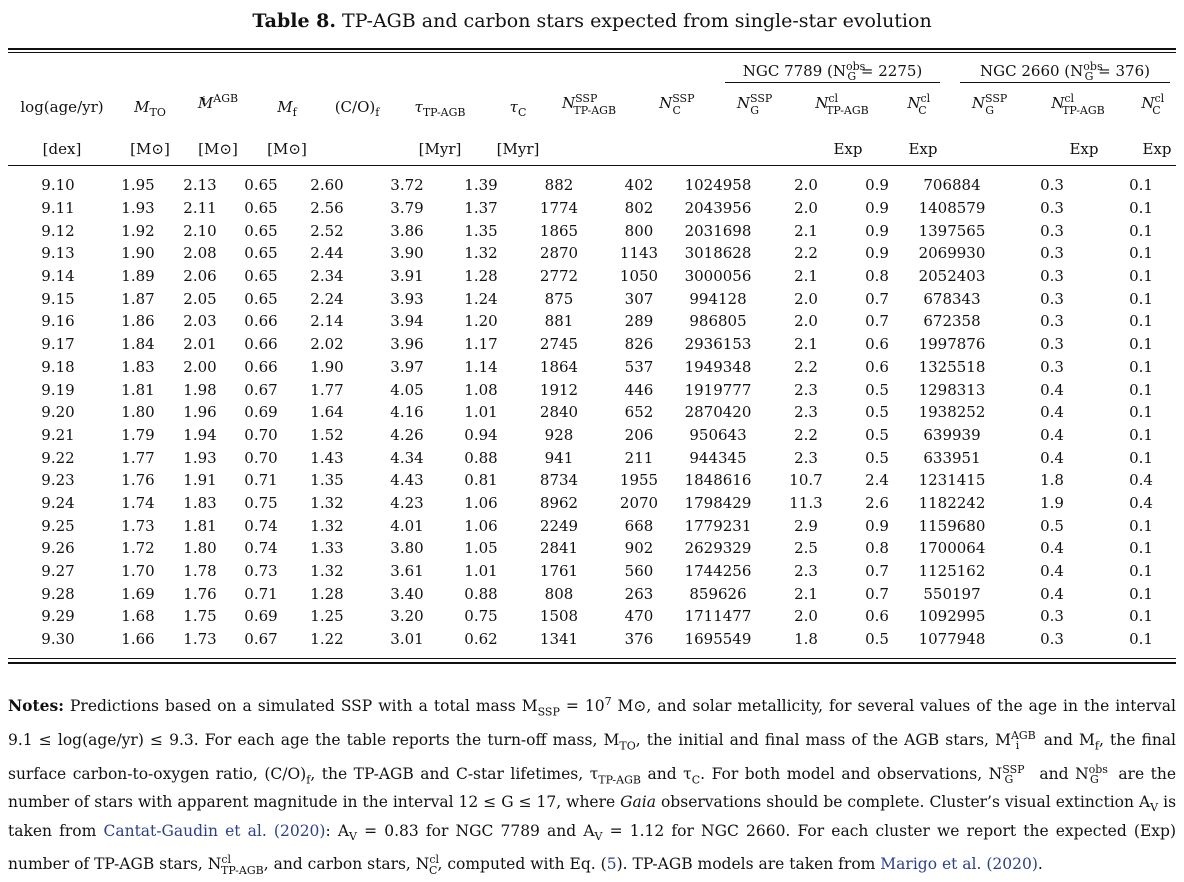 This screenshot has height=882, width=1184. What do you see at coordinates (592, 165) in the screenshot?
I see `header-rule` at bounding box center [592, 165].